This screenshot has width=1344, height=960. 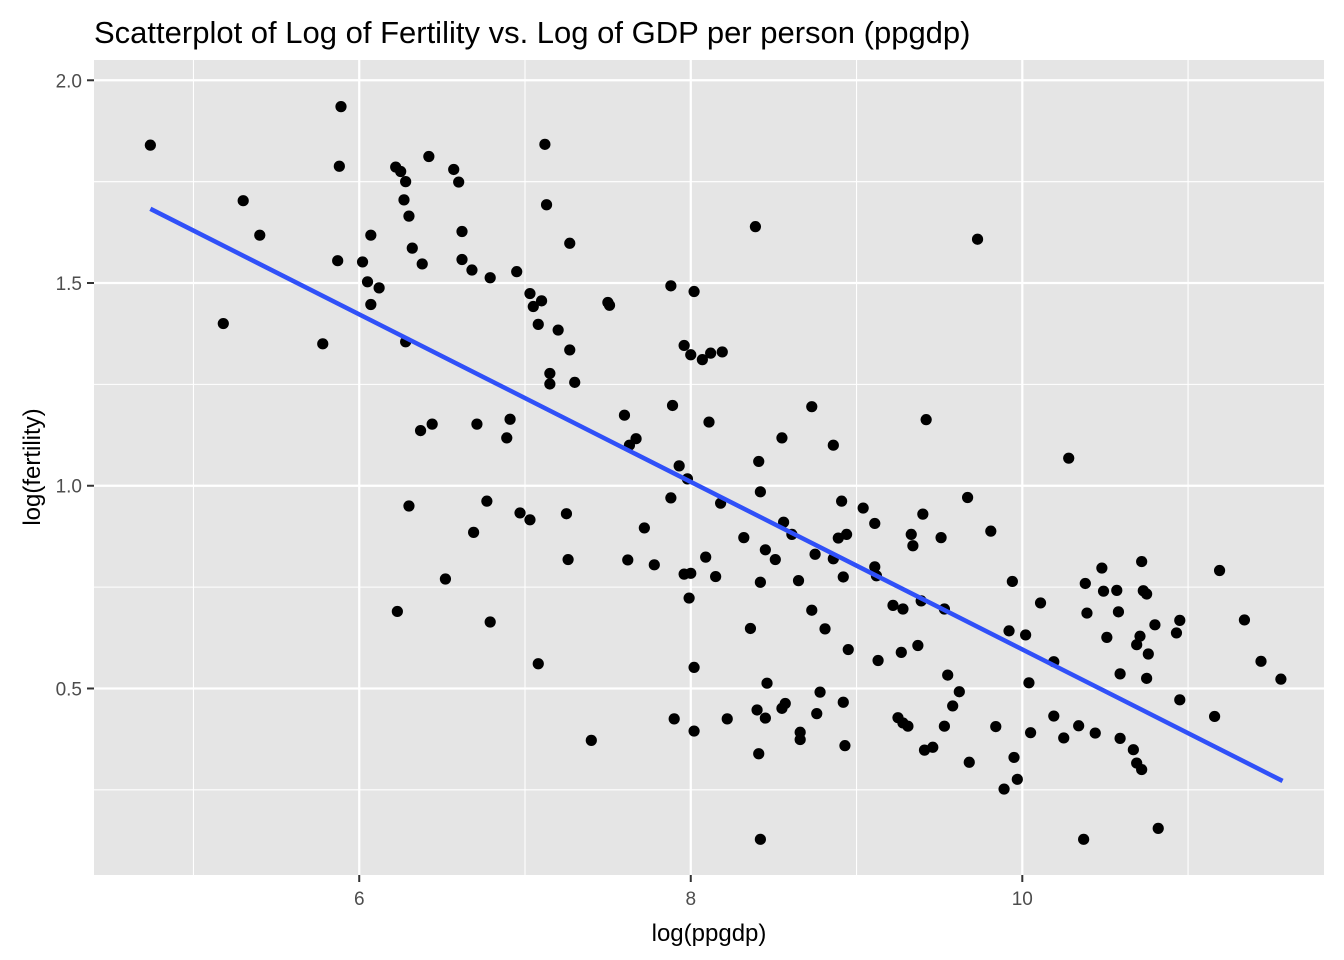 I want to click on x-axis-title: log(ppgdp), so click(x=709, y=933).